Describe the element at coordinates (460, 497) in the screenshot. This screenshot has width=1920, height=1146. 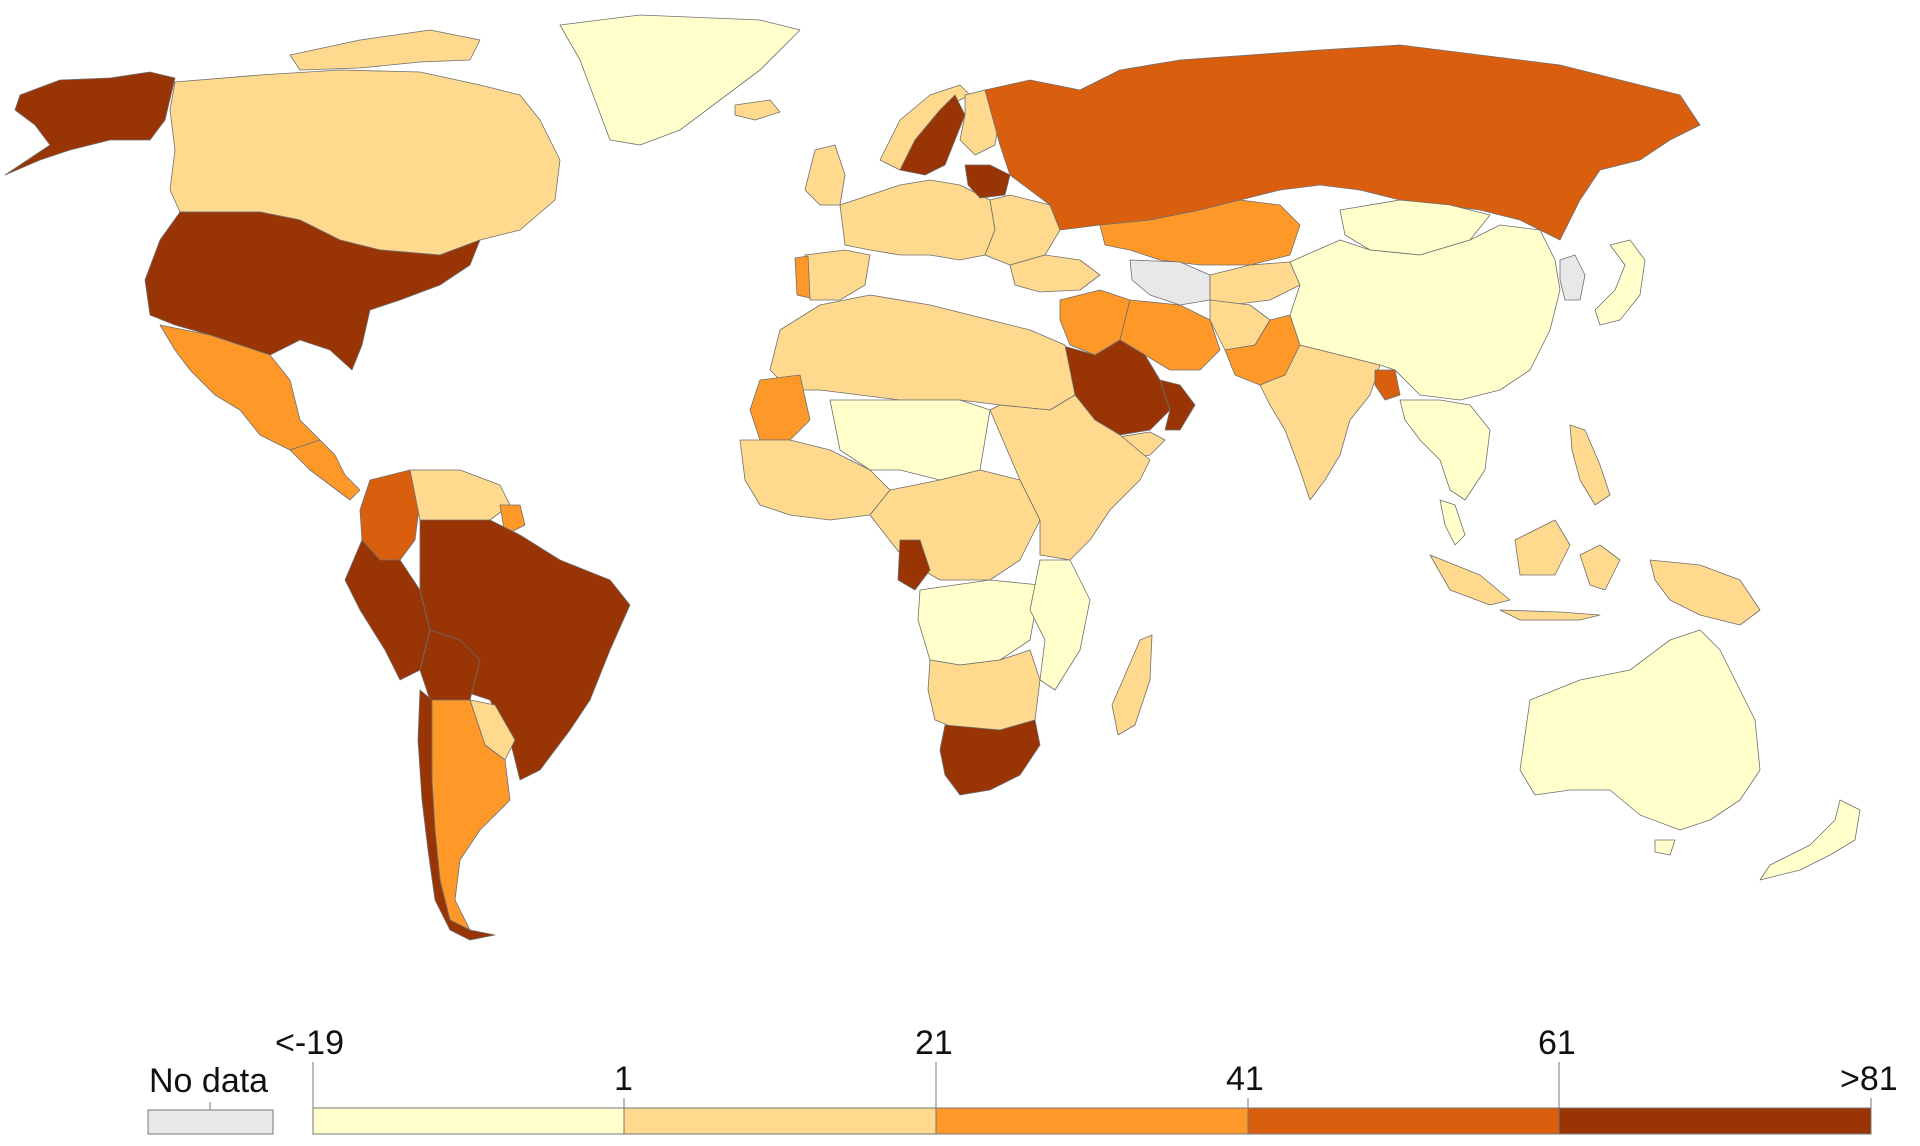
I see `region-venezuela-guyana` at that location.